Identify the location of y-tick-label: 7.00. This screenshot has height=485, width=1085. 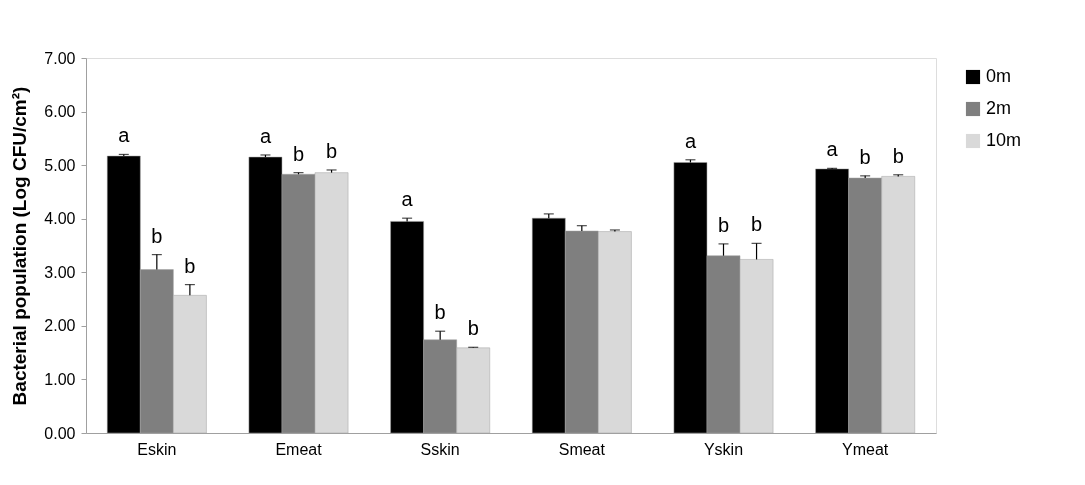
(60, 58).